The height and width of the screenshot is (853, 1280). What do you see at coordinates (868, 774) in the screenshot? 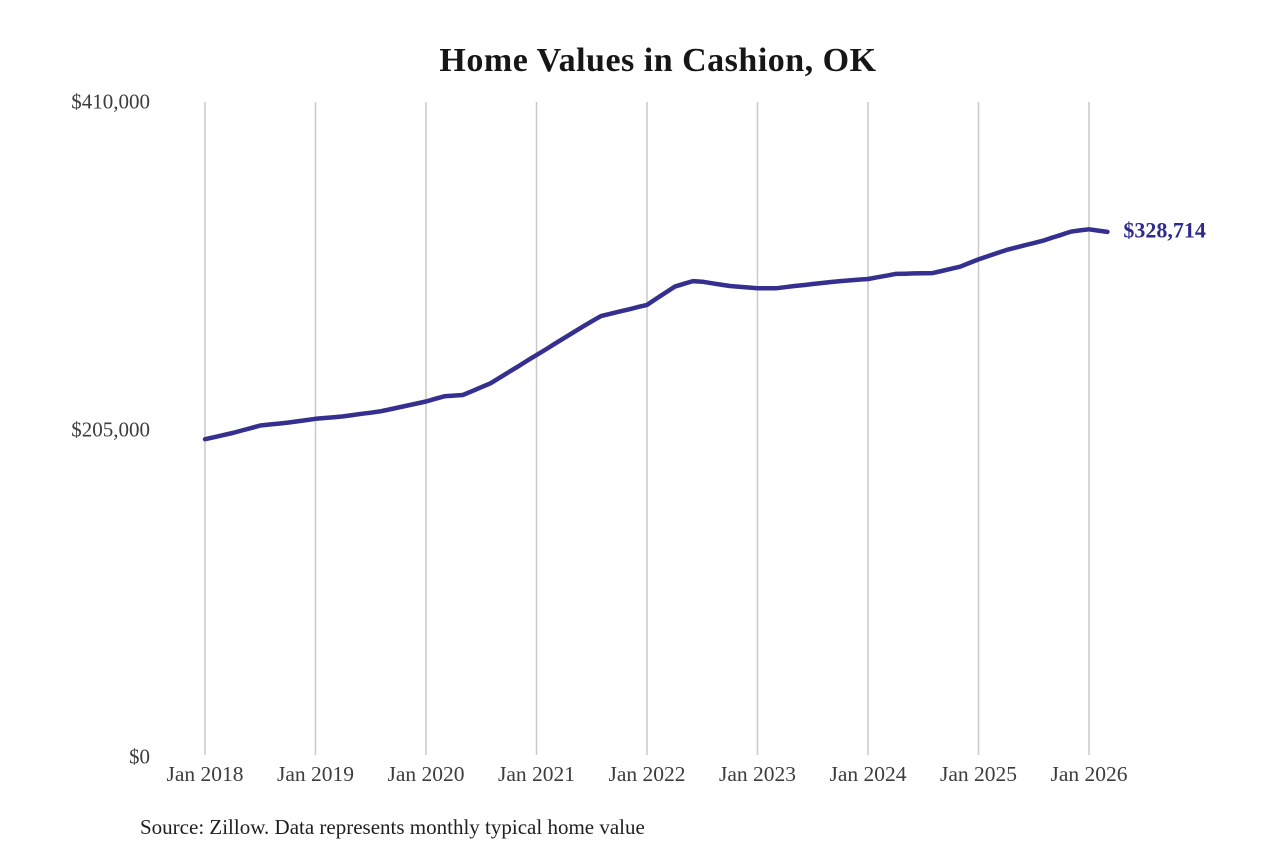
I see `x-axis-tick-label: Jan 2024` at bounding box center [868, 774].